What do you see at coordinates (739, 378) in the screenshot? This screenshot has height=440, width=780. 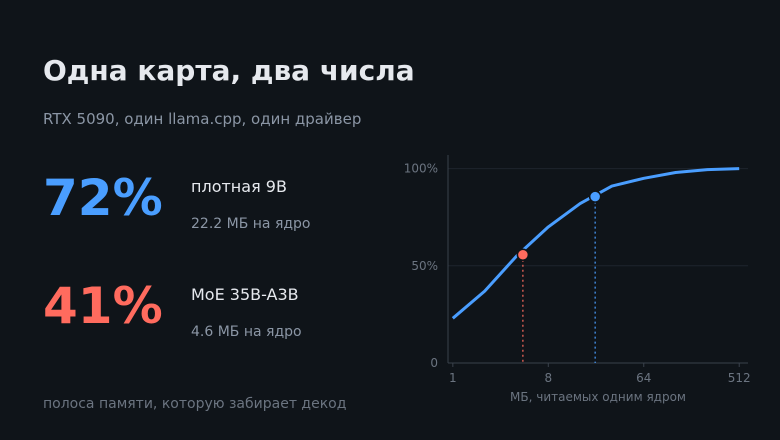 I see `x-tick-label: 512` at bounding box center [739, 378].